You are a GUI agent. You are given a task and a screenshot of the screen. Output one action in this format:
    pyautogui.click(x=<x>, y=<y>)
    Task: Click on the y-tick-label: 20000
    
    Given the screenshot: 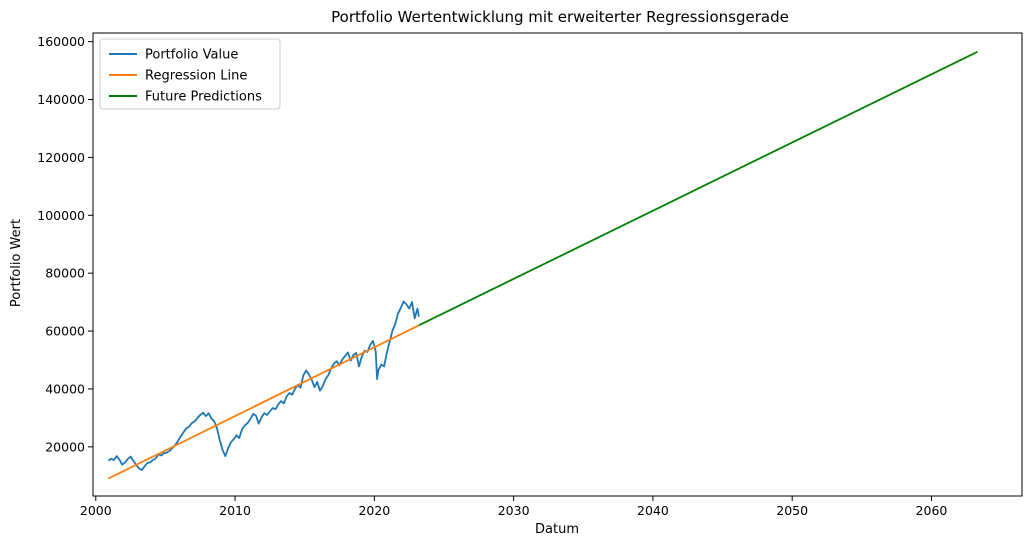 What is the action you would take?
    pyautogui.click(x=65, y=446)
    